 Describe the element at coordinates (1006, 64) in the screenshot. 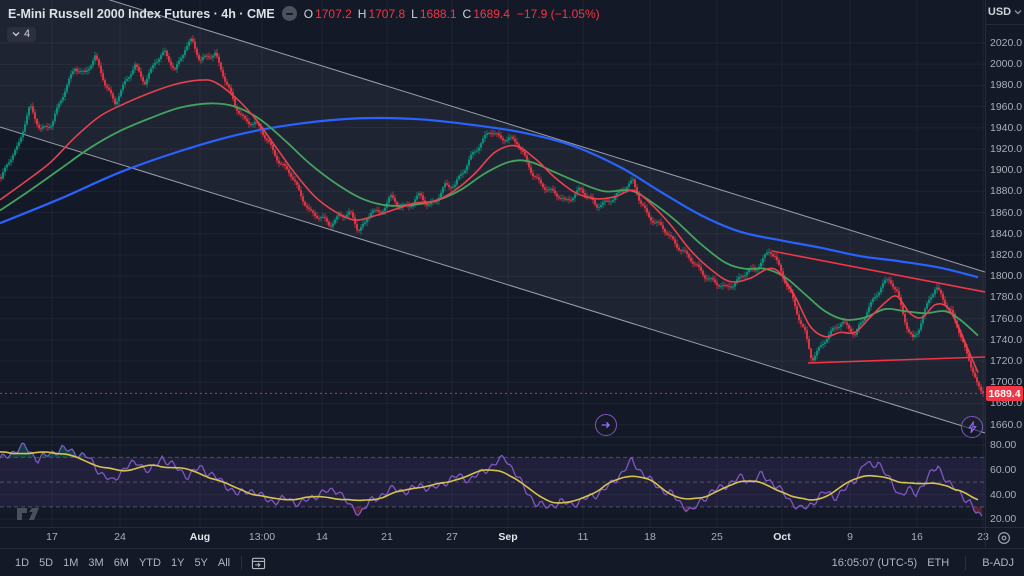

I see `price-axis-label: 2000.0` at that location.